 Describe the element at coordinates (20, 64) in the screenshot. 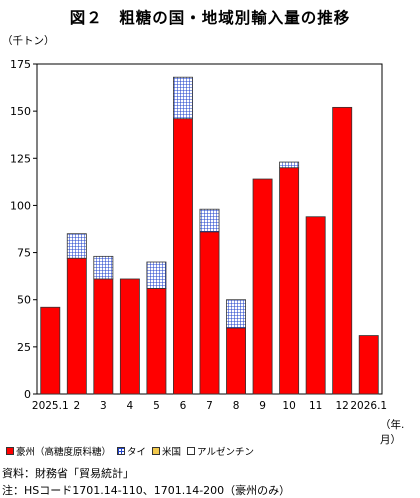

I see `y-tick-label: 175` at that location.